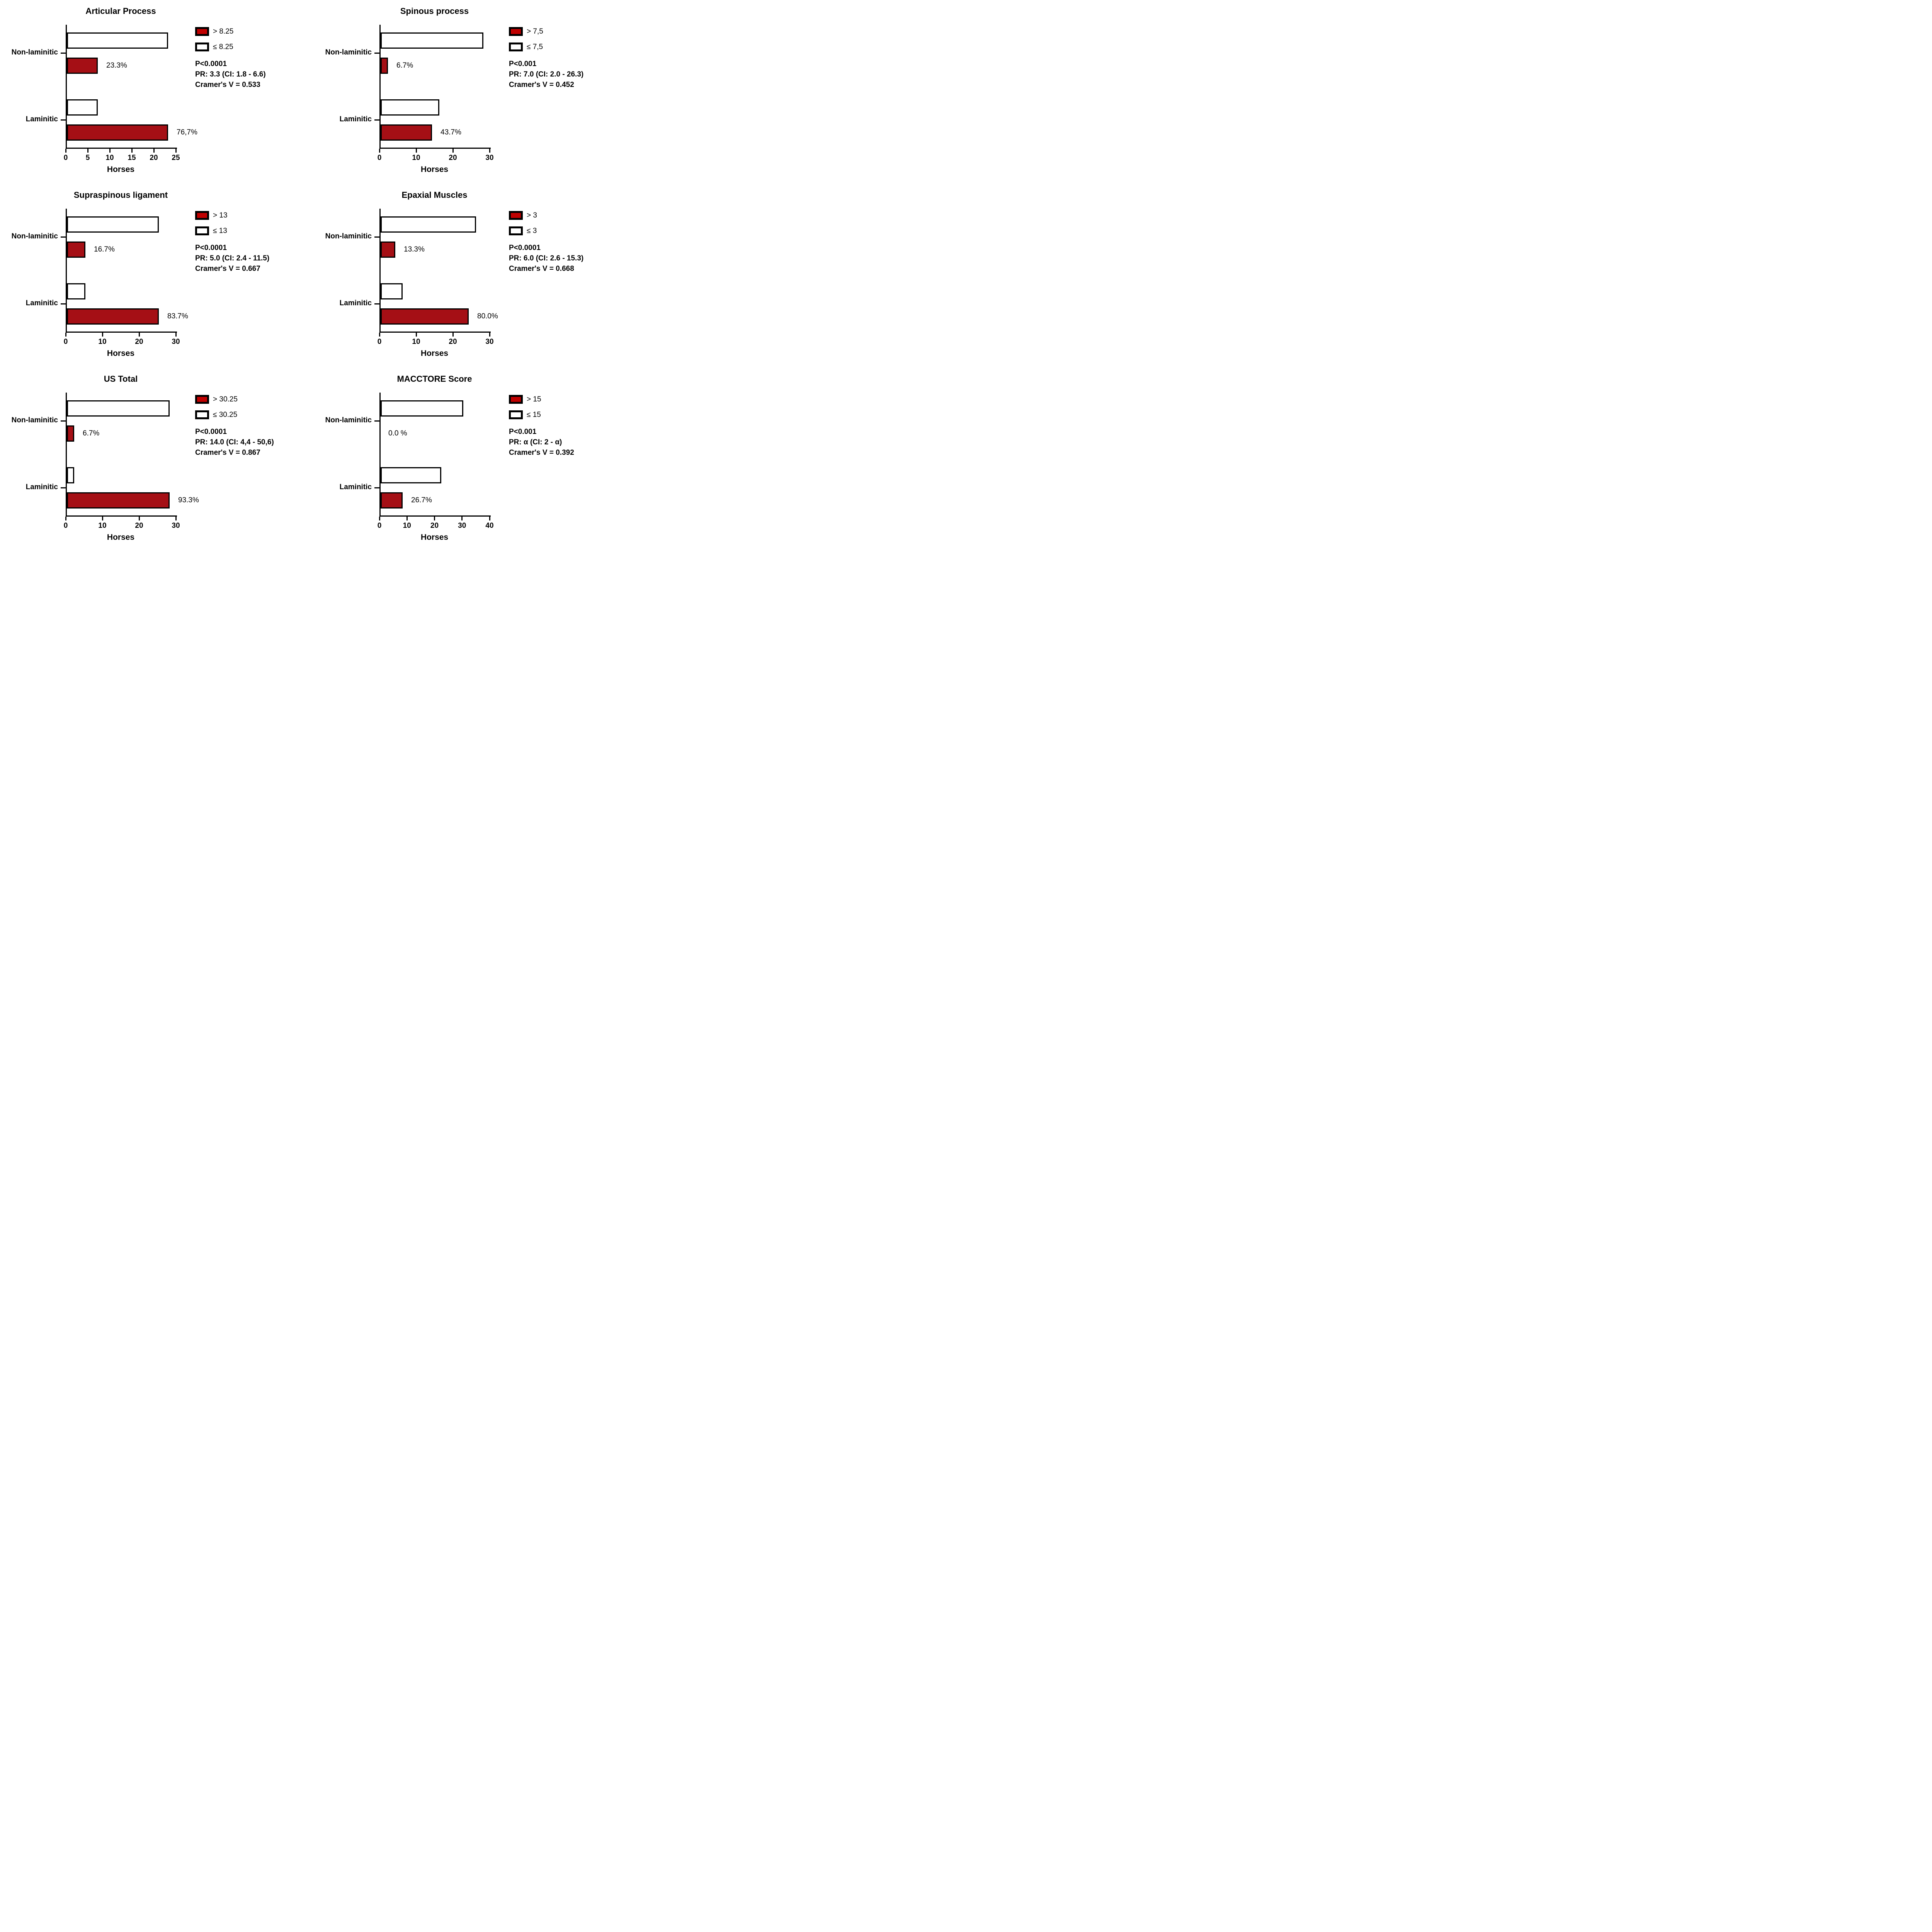 The width and height of the screenshot is (1932, 1932). Describe the element at coordinates (414, 249) in the screenshot. I see `percent-label: 13.3%` at that location.